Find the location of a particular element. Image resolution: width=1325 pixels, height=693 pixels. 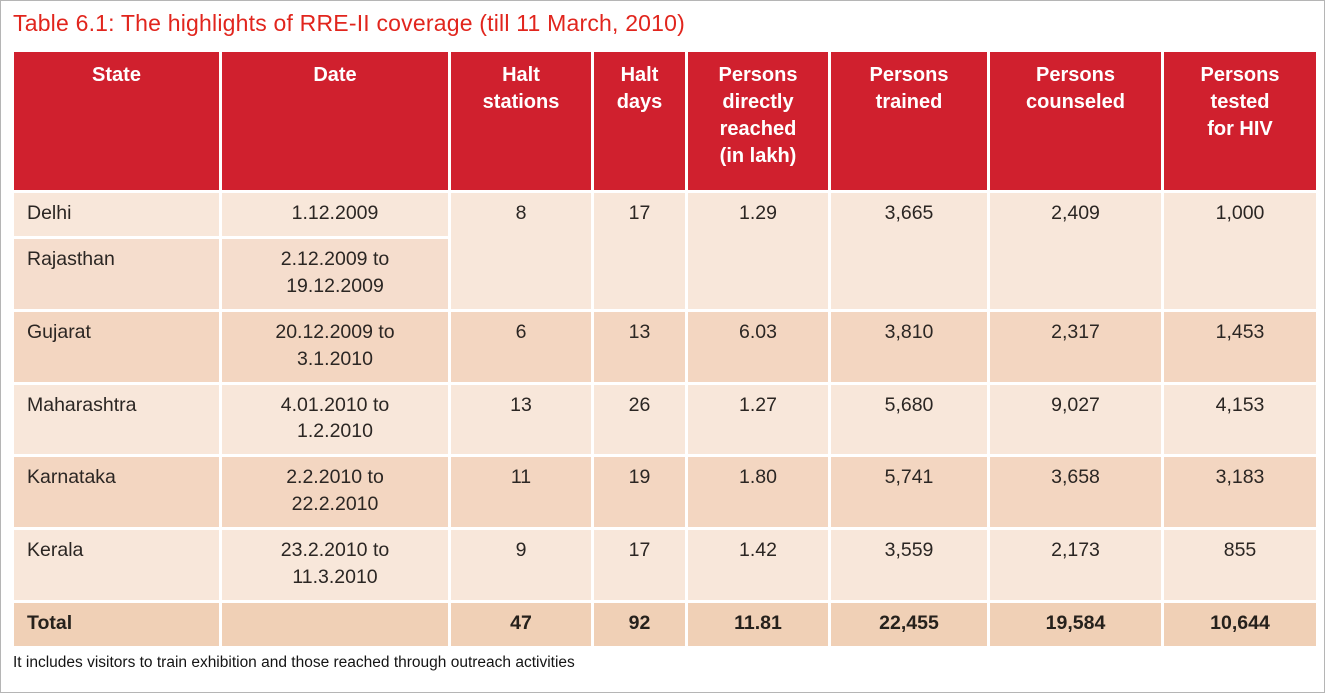

cell-date: 4.01.2010 to 1.2.2010 is located at coordinates (335, 419).